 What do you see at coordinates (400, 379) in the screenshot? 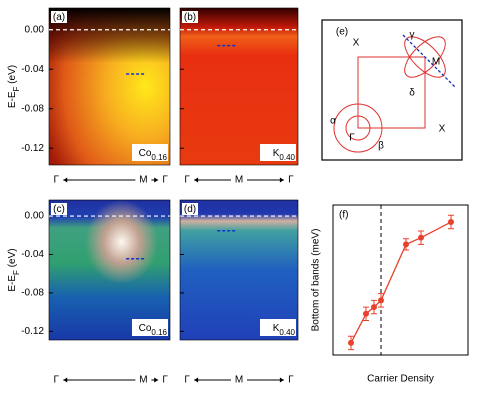
I see `x-axis-label: Carrier Density` at bounding box center [400, 379].